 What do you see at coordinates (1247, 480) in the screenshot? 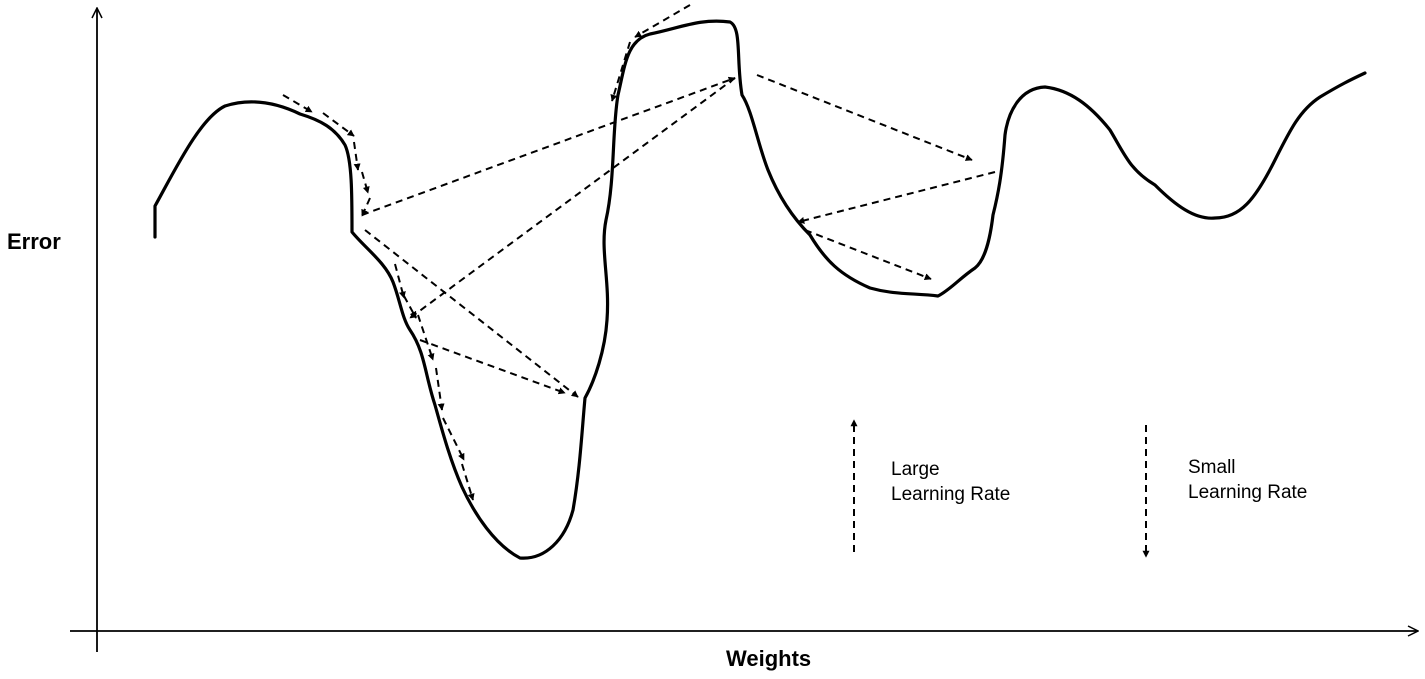
I see `legend-small: Small Learning Rate` at bounding box center [1247, 480].